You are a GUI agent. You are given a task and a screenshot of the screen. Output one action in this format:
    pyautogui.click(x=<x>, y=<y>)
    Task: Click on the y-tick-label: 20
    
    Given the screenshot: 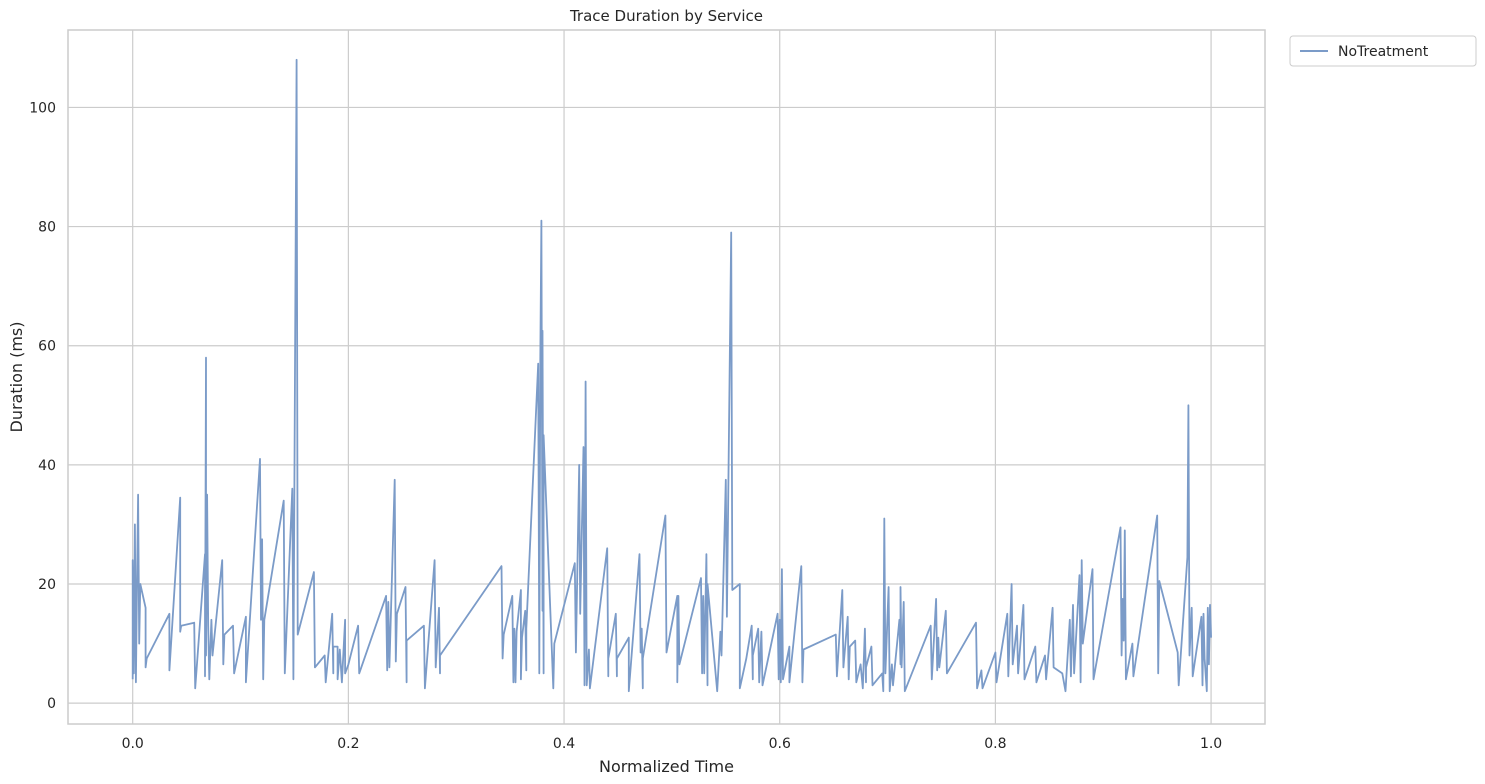 What is the action you would take?
    pyautogui.click(x=47, y=585)
    